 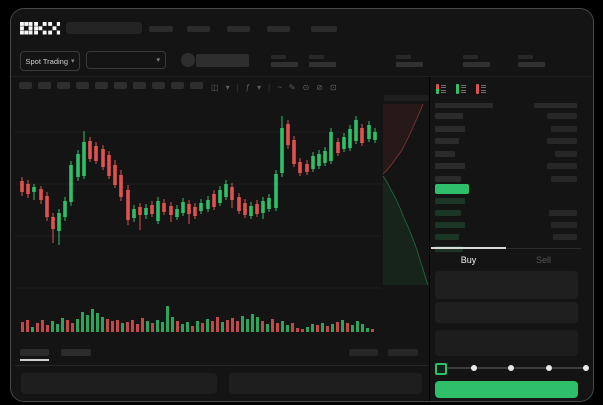 What do you see at coordinates (215, 87) in the screenshot?
I see `candle-style-icon: ◫` at bounding box center [215, 87].